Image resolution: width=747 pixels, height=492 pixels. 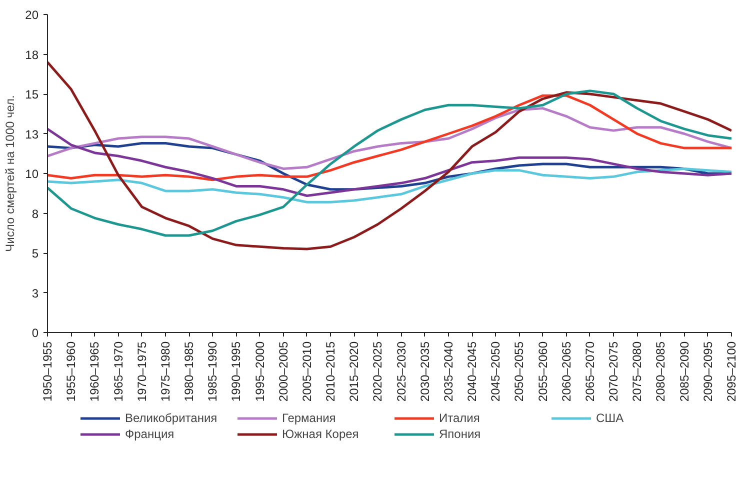 I want to click on x-tick-label: 2000–2005, so click(x=283, y=371).